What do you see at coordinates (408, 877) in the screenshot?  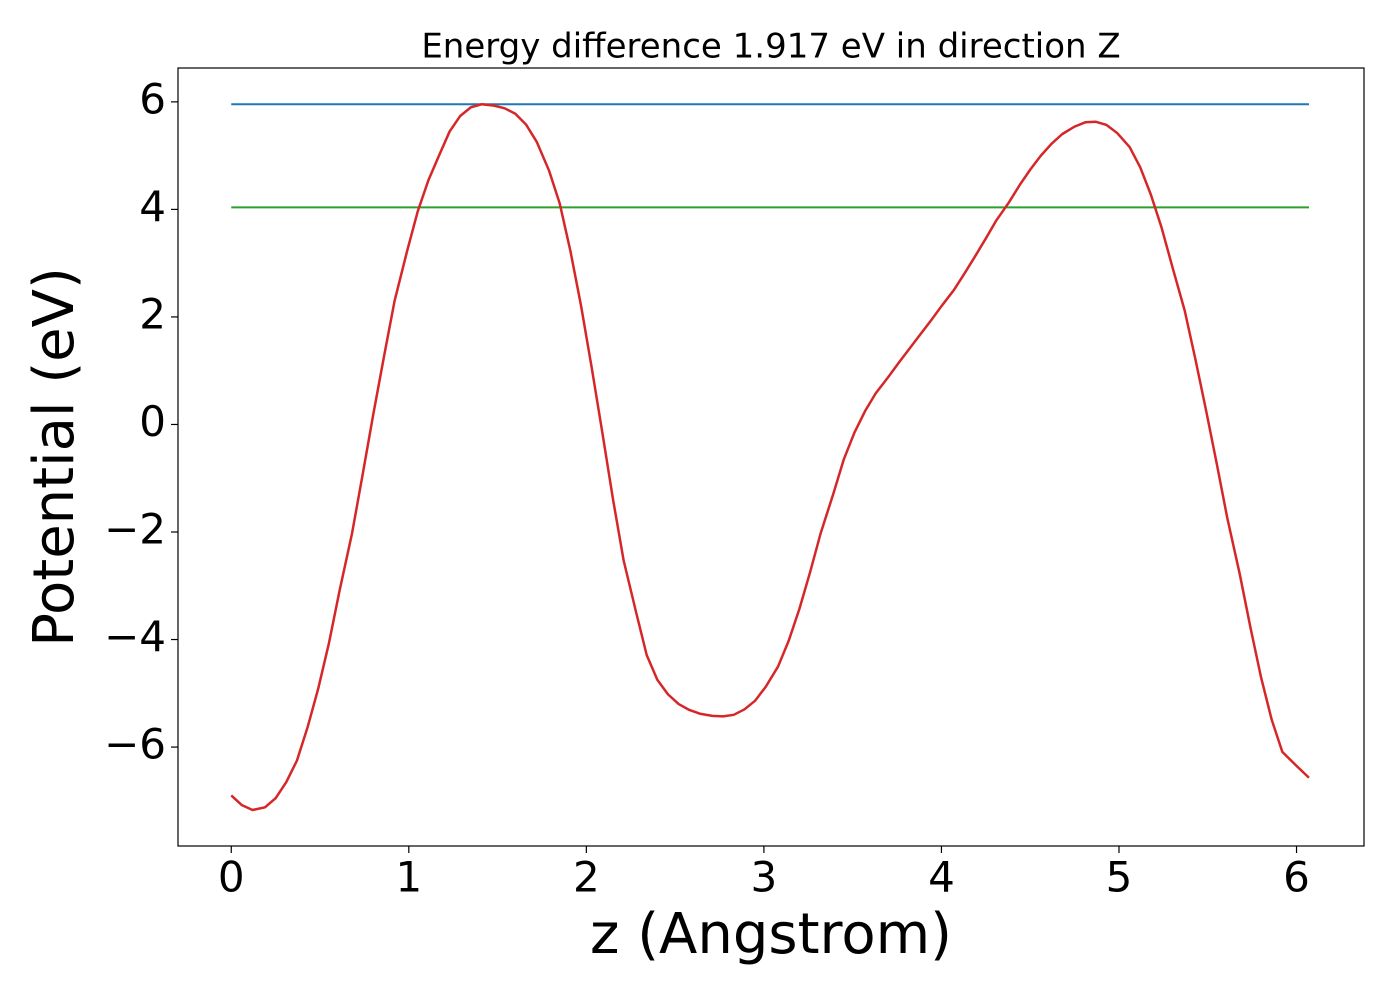 I see `x-tick-label: 1` at bounding box center [408, 877].